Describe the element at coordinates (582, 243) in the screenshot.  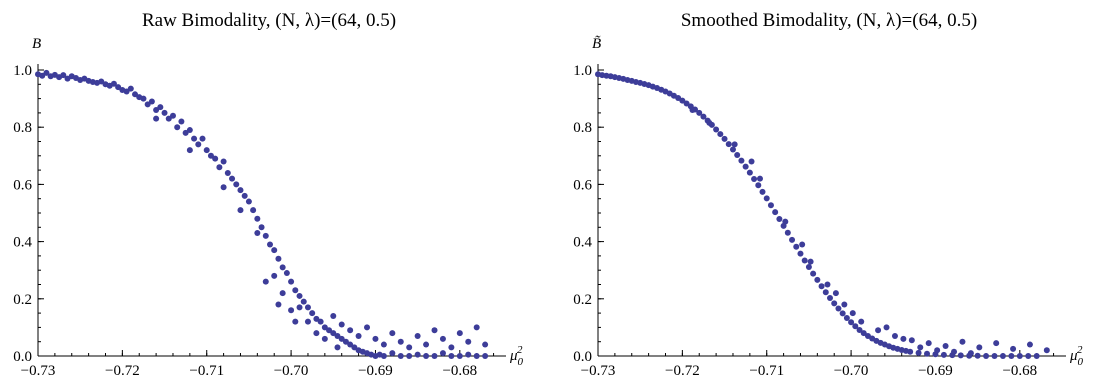
I see `y-tick-label: 0.4` at that location.